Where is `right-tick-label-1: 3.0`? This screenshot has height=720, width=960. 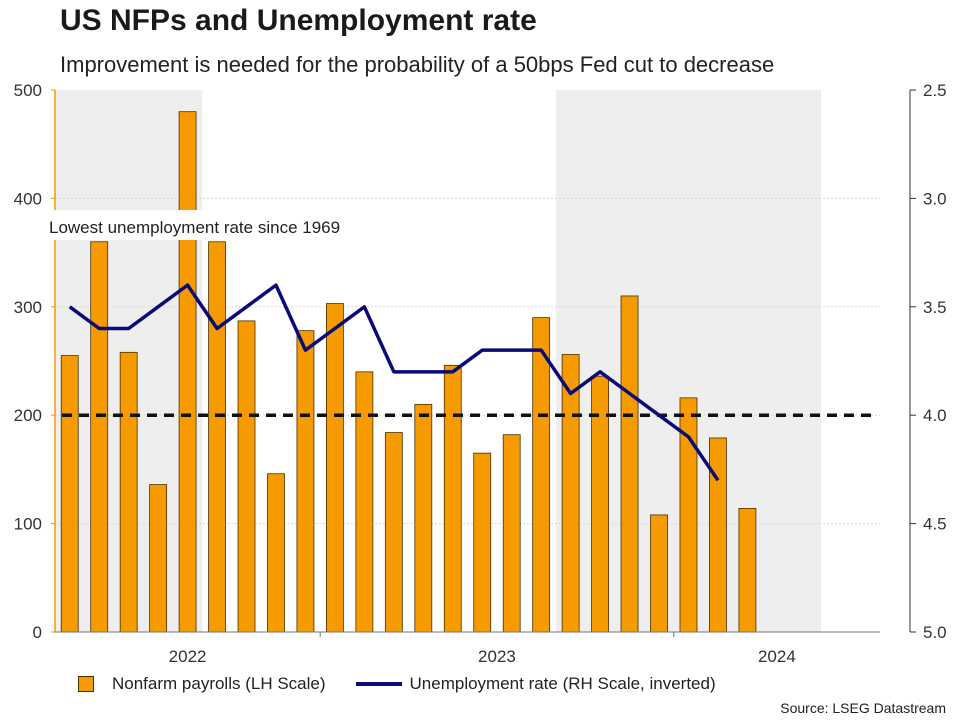
right-tick-label-1: 3.0 is located at coordinates (935, 198).